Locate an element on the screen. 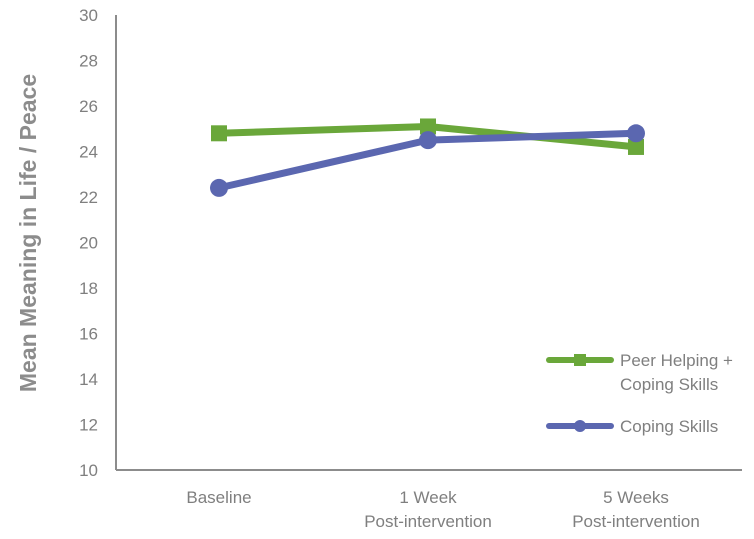 Image resolution: width=754 pixels, height=539 pixels. x-tick-label-0: Baseline is located at coordinates (218, 497).